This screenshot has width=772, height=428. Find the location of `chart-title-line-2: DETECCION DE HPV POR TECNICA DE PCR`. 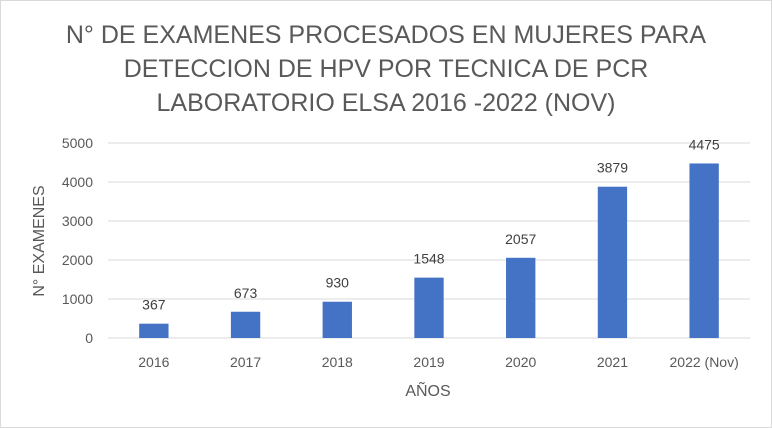

chart-title-line-2: DETECCION DE HPV POR TECNICA DE PCR is located at coordinates (386, 69).